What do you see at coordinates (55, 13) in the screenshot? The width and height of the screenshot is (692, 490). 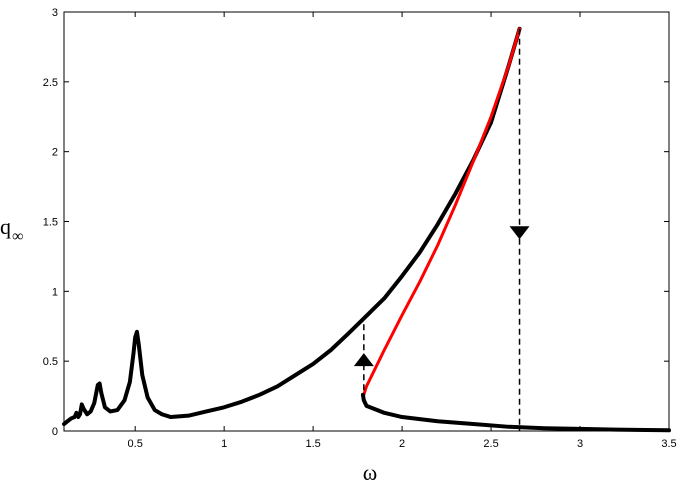 I see `y-tick-label: 3` at bounding box center [55, 13].